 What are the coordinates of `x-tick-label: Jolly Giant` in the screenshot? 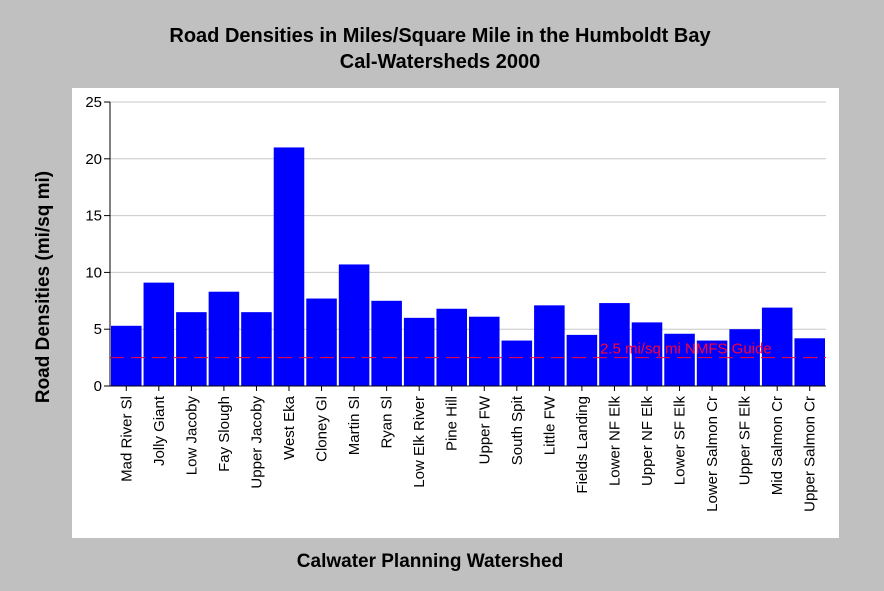 It's located at (159, 430).